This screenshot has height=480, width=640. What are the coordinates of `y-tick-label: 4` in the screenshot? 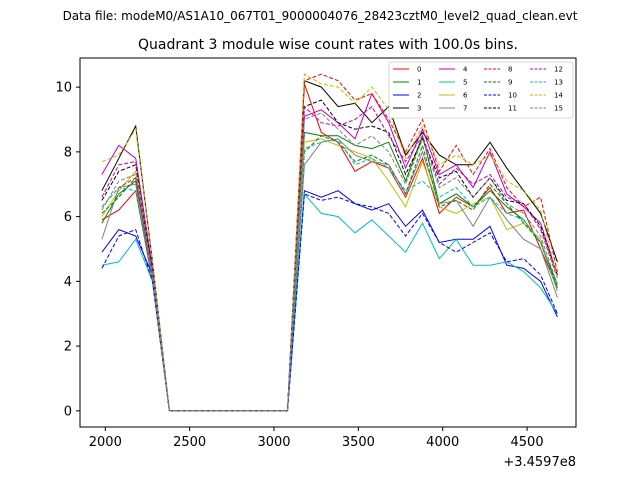 It's located at (68, 282).